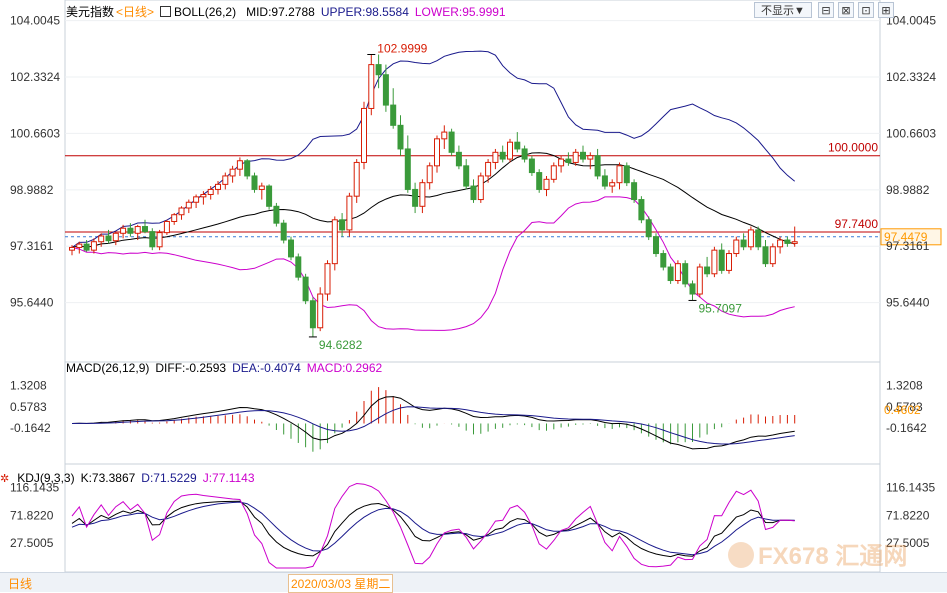 This screenshot has height=593, width=947. Describe the element at coordinates (191, 368) in the screenshot. I see `macd-diff: DIFF:-0.2593` at that location.